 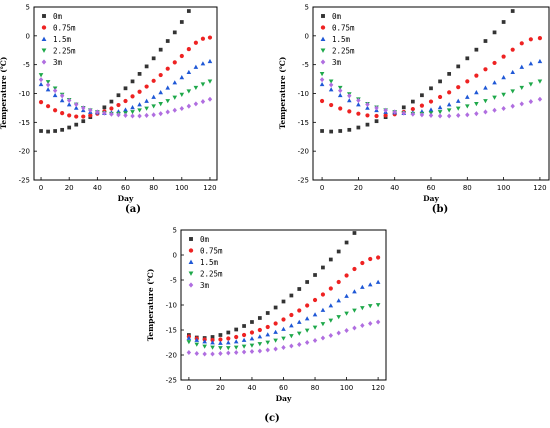 I want to click on x-tick-label: 60, so click(x=431, y=188).